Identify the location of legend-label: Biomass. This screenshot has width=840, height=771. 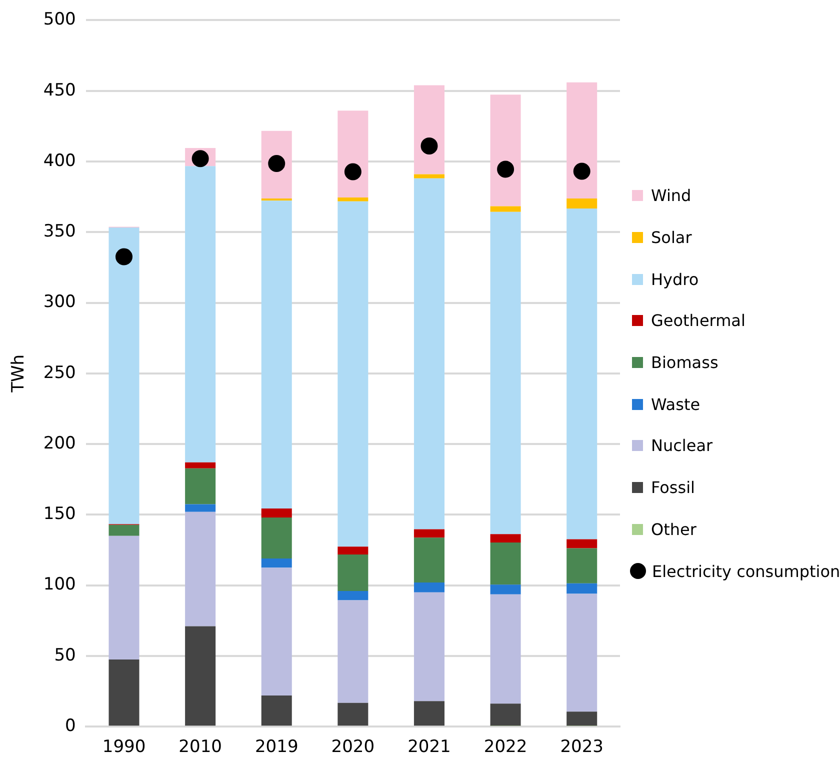
(684, 362).